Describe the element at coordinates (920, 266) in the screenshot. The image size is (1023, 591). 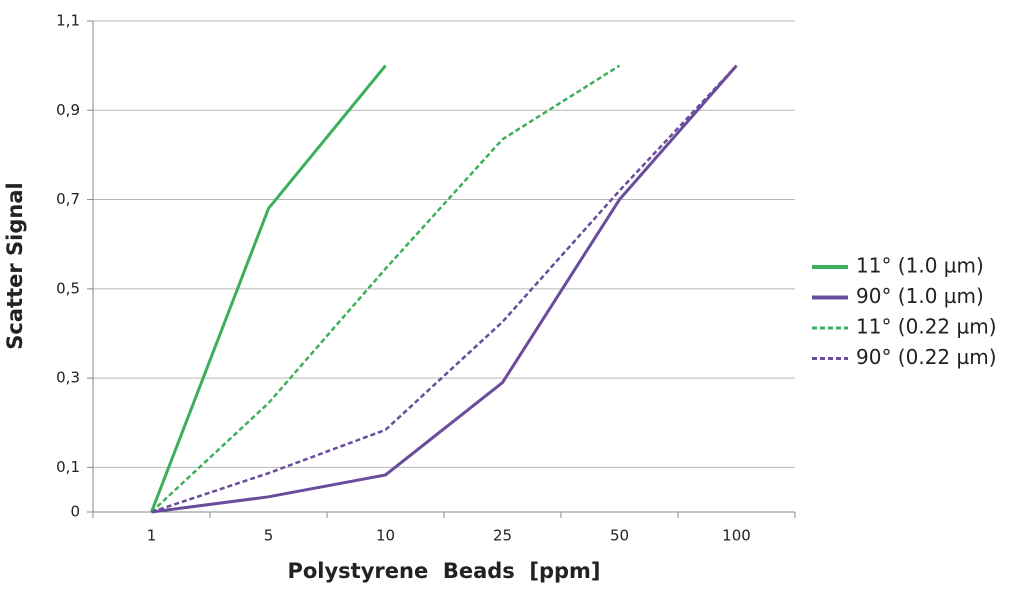
I see `legend-label: 11° (1.0 µm)` at that location.